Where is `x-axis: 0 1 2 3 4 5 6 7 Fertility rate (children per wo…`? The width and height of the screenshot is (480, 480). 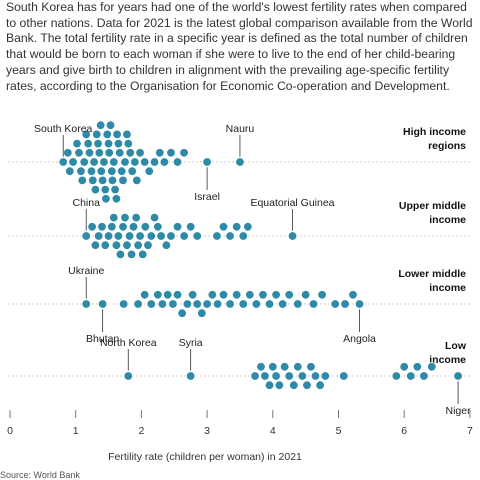 x-axis: 0 1 2 3 4 5 6 7 Fertility rate (children per wo… is located at coordinates (240, 436).